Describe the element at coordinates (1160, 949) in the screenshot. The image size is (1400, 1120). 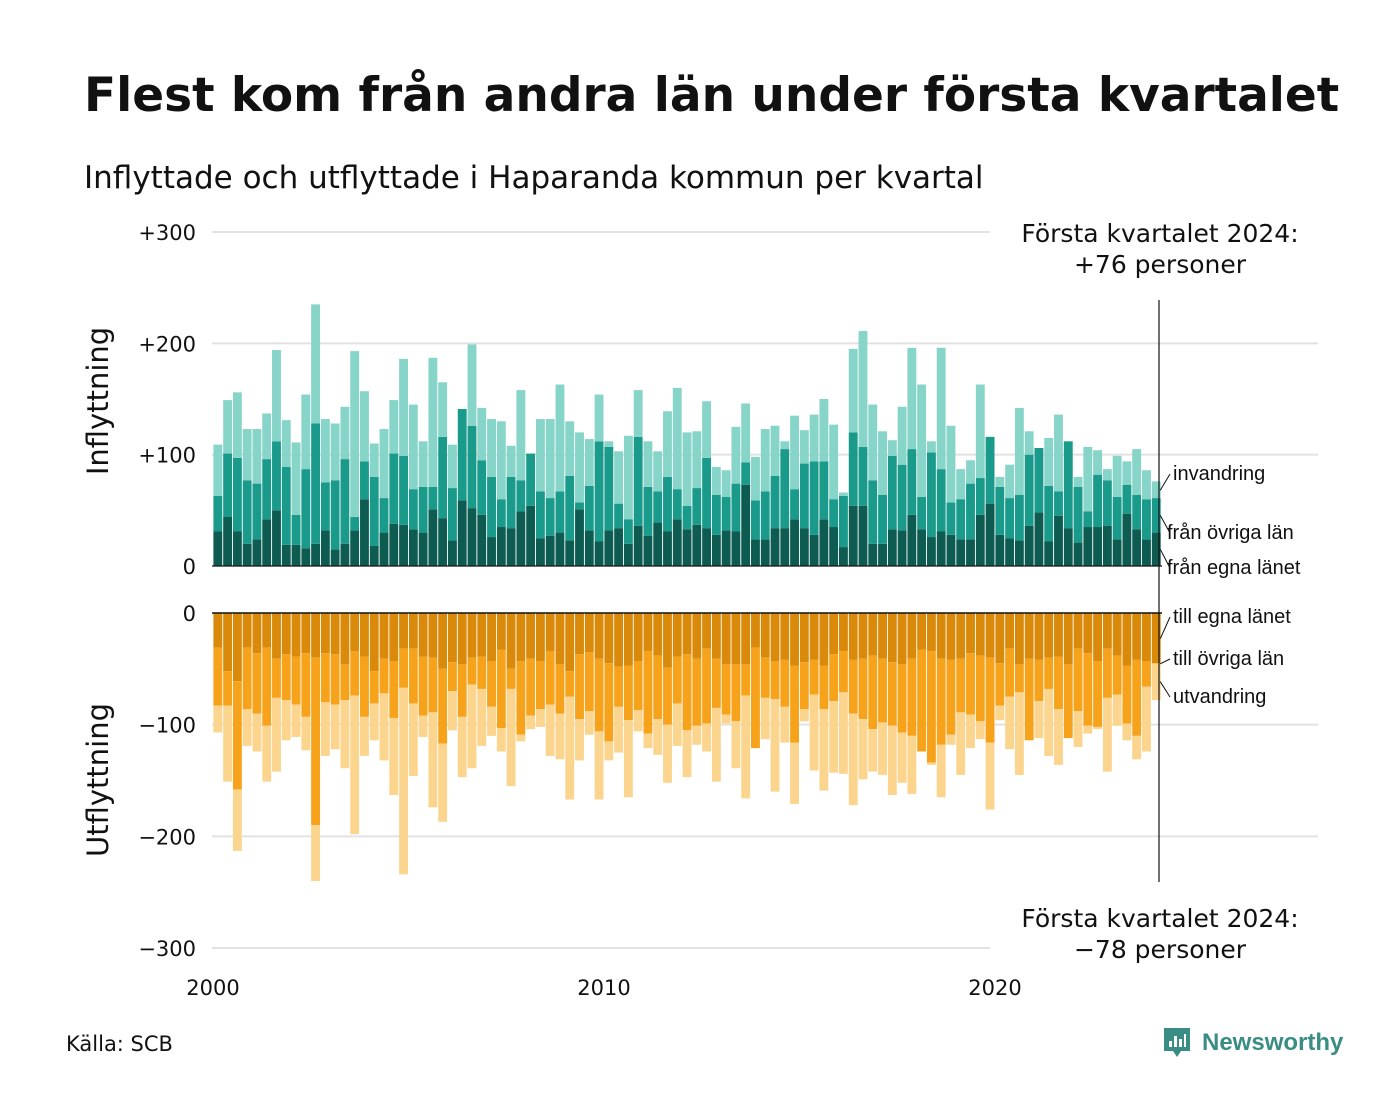
I see `callout-outflow-line2: −78 personer` at that location.